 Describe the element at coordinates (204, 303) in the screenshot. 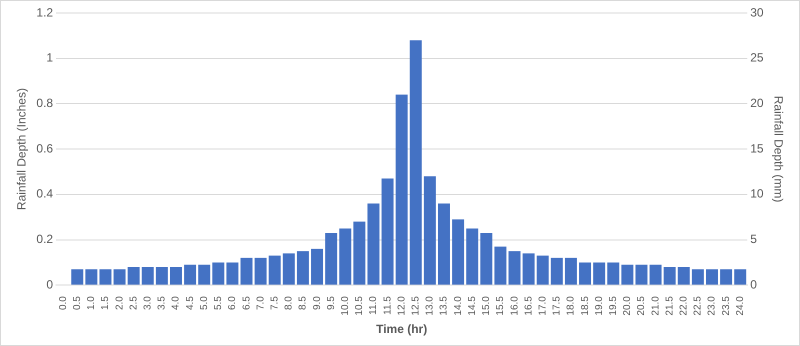

I see `x-tick-label: 5.0` at that location.